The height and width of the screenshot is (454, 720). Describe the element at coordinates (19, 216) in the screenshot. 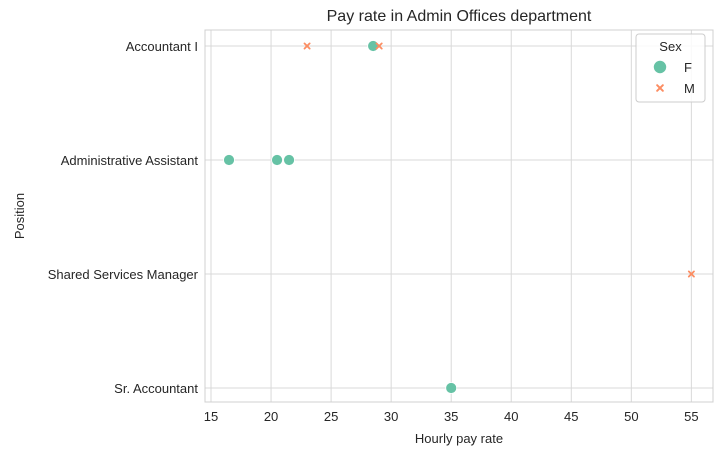

I see `y-axis-label: Position` at that location.